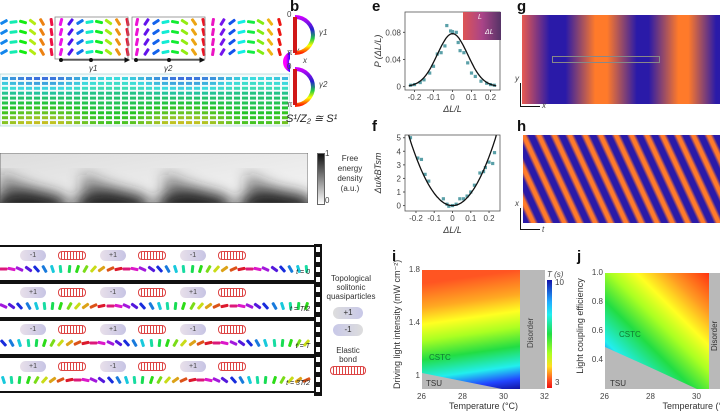 The width and height of the screenshot is (720, 418). Describe the element at coordinates (290, 52) in the screenshot. I see `b-pi-1: π` at that location.